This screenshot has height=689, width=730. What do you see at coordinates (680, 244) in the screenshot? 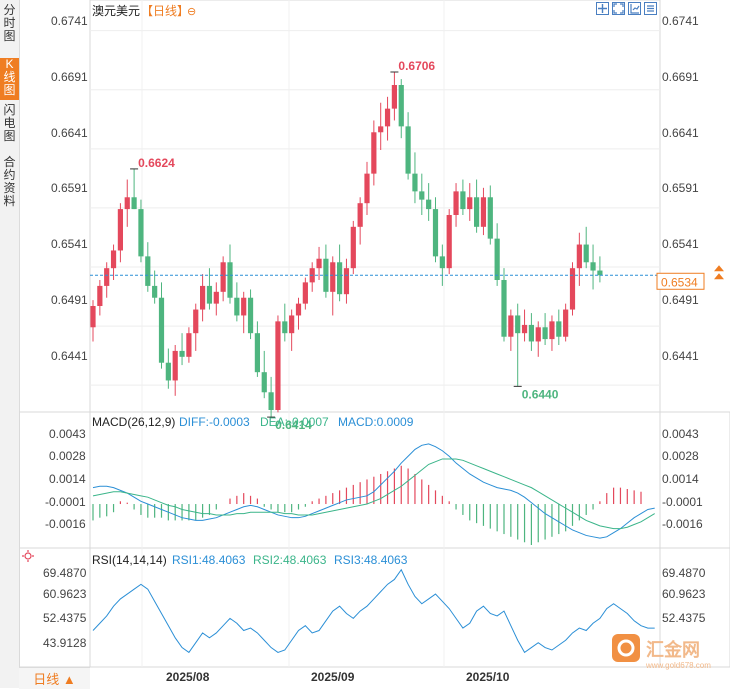
I see `price-tick: 0.6541` at bounding box center [680, 244].